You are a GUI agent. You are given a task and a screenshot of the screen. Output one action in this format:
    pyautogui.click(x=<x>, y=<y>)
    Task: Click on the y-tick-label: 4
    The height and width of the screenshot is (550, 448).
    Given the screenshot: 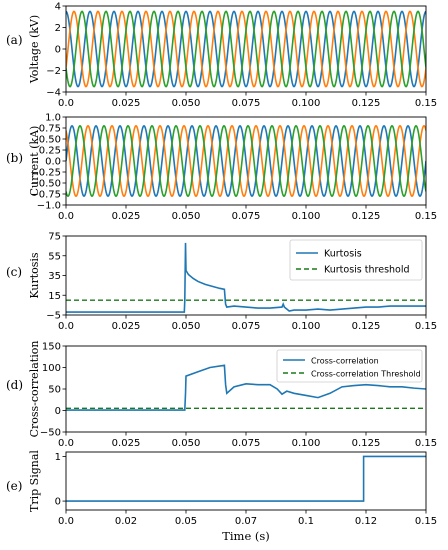 What is the action you would take?
    pyautogui.click(x=58, y=7)
    